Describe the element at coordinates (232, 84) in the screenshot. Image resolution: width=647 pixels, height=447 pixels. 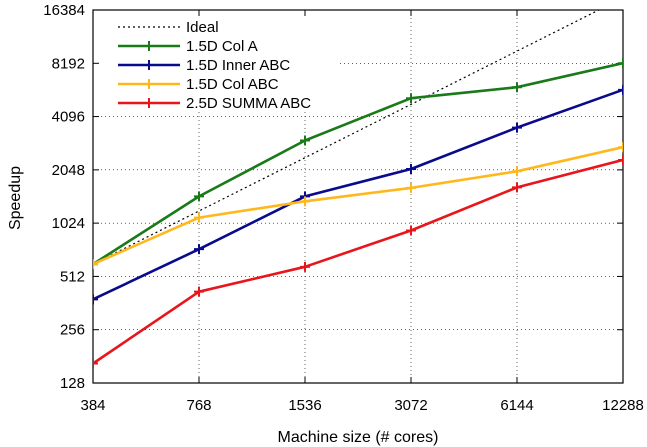
I see `legend-label: 1.5D Col ABC` at that location.